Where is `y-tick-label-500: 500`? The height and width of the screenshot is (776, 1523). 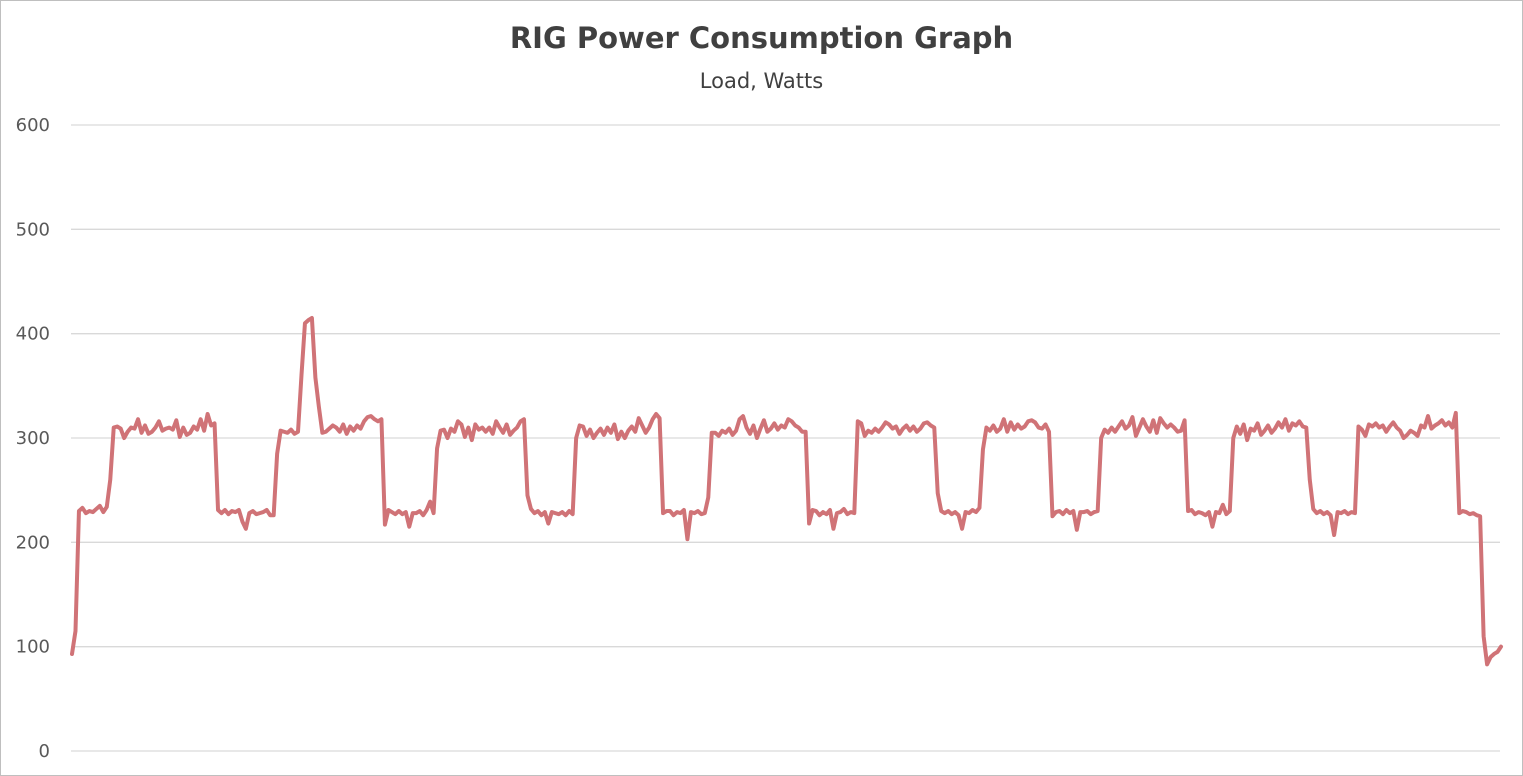 y-tick-label-500: 500 is located at coordinates (33, 229).